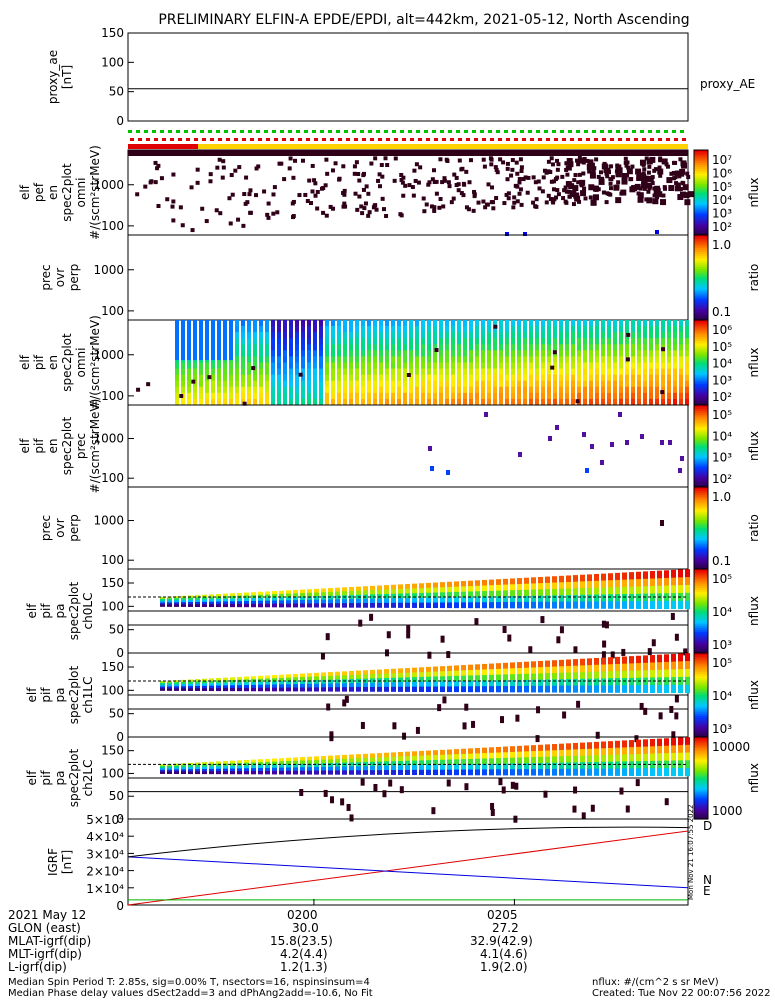 The height and width of the screenshot is (1000, 775). Describe the element at coordinates (707, 826) in the screenshot. I see `igrf-label-d: D` at that location.